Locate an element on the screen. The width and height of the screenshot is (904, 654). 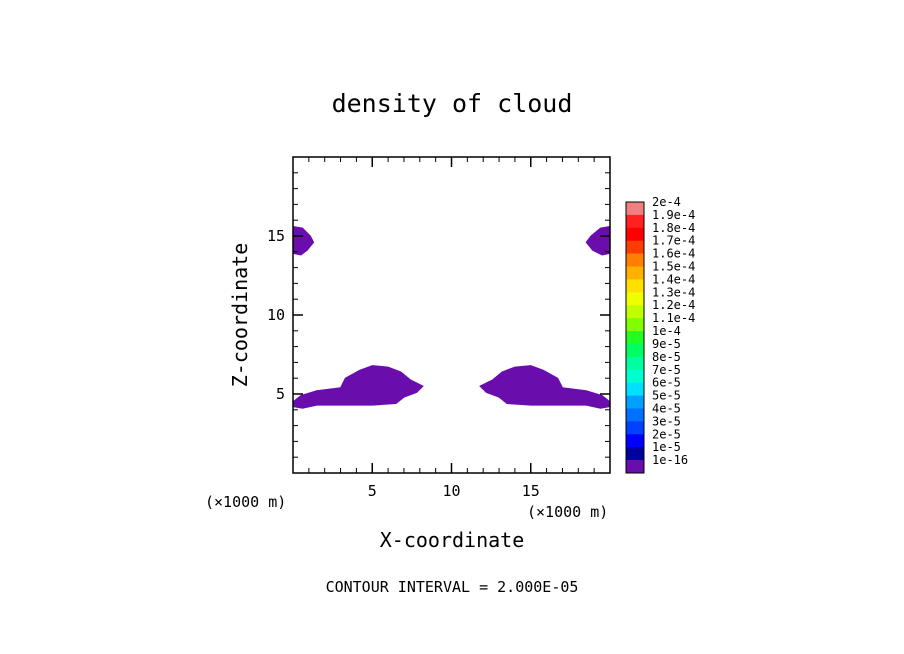
legend-label: 1.3e-4 is located at coordinates (673, 292).